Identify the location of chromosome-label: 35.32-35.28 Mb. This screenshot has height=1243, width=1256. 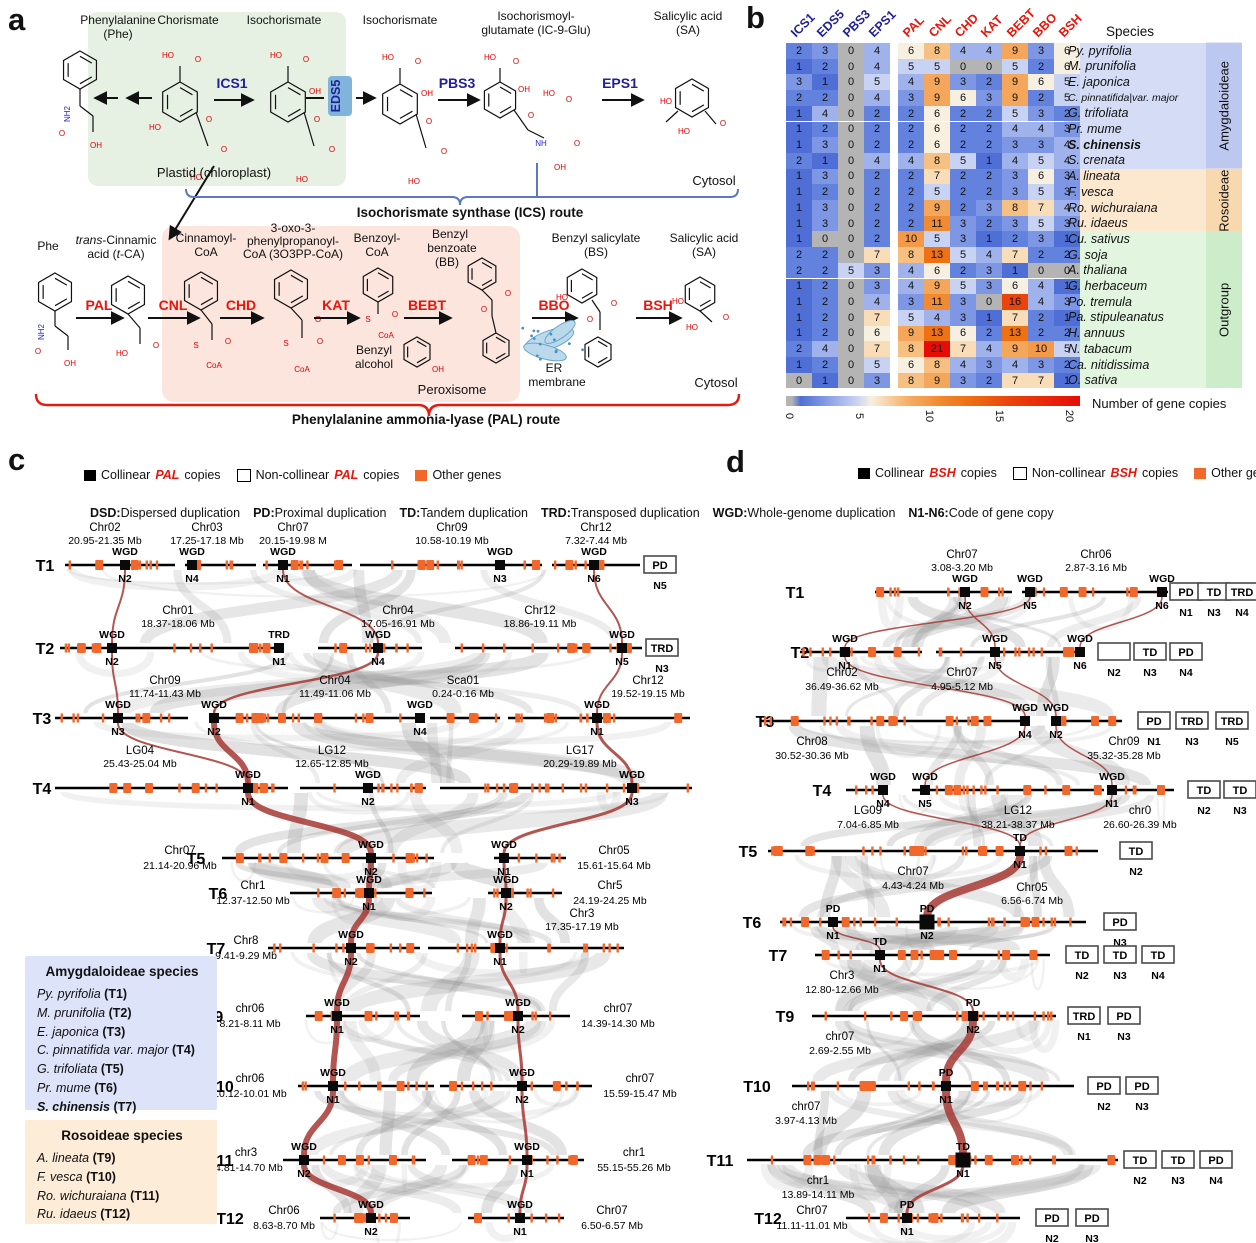
(1124, 756).